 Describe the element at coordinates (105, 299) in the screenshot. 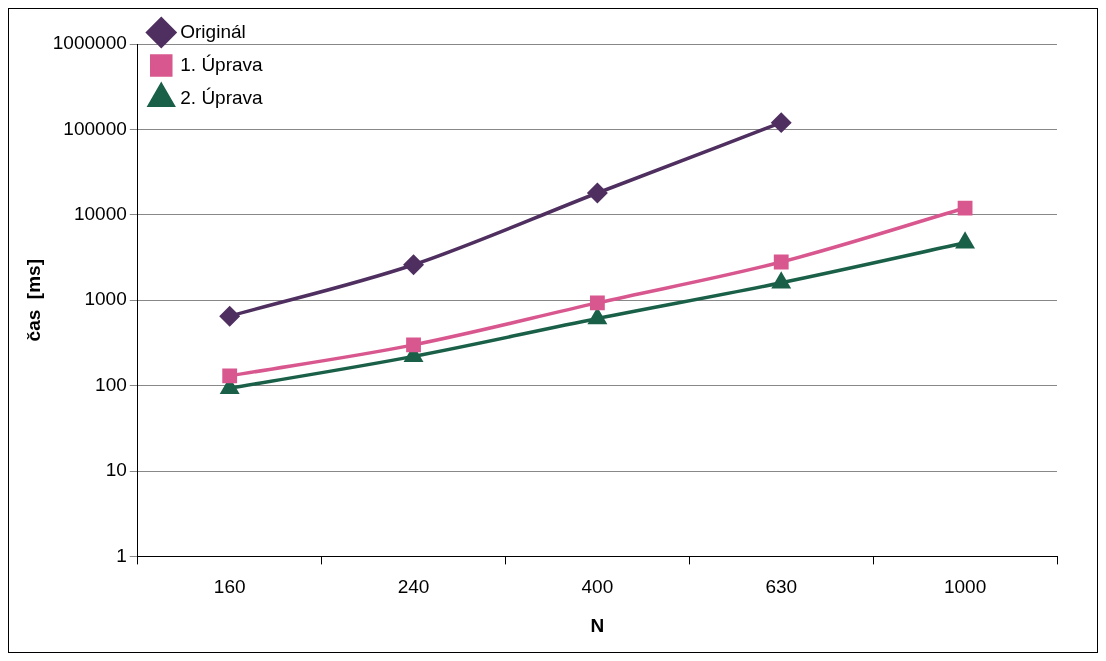

I see `y-tick-label: 1000` at that location.